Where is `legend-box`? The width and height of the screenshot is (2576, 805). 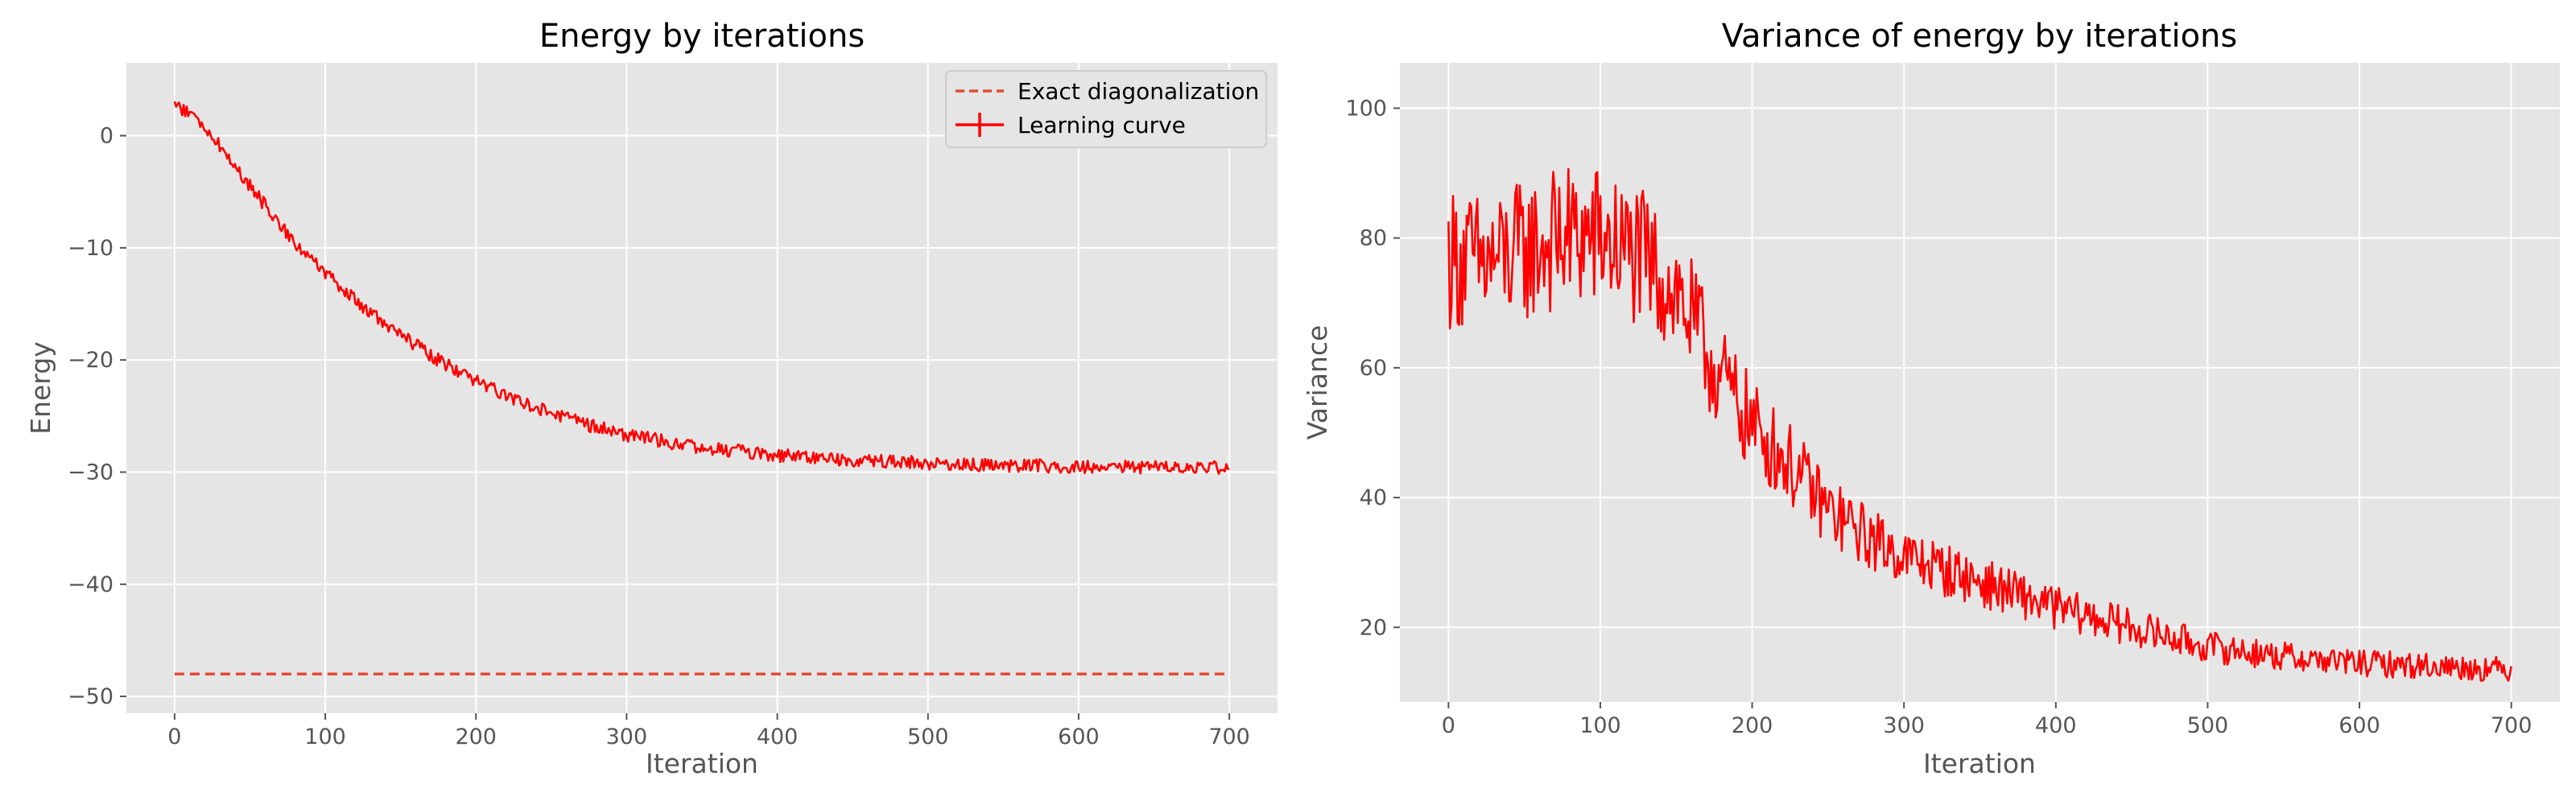
legend-box is located at coordinates (1106, 109).